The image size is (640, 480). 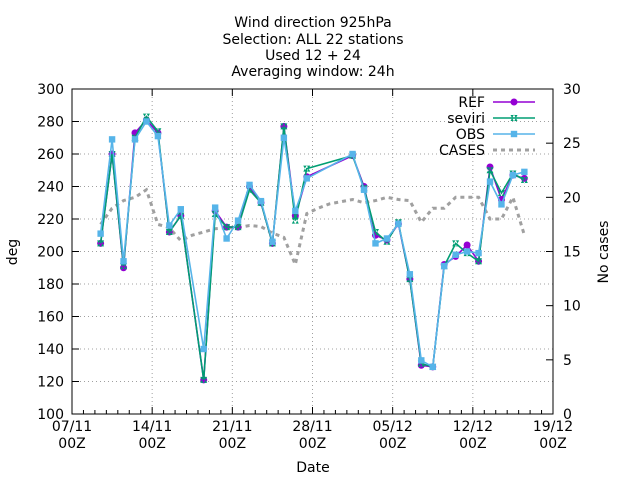 What do you see at coordinates (572, 144) in the screenshot?
I see `y2-tick-label: 25` at bounding box center [572, 144].